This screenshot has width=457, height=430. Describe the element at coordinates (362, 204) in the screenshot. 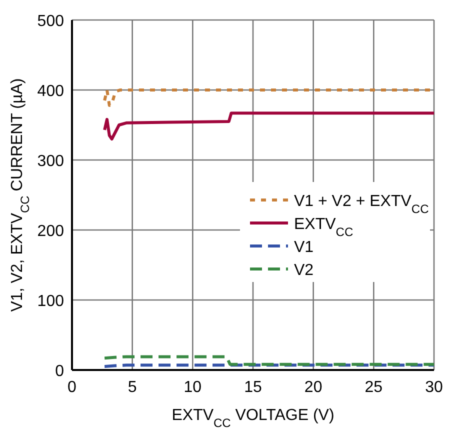

I see `legend-label: V1 + V2 + EXTV$_{CC}$` at that location.